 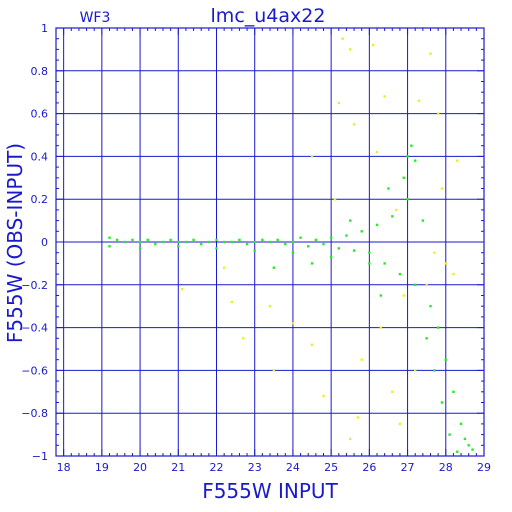 What do you see at coordinates (270, 491) in the screenshot?
I see `x-axis-label: F555W INPUT` at bounding box center [270, 491].